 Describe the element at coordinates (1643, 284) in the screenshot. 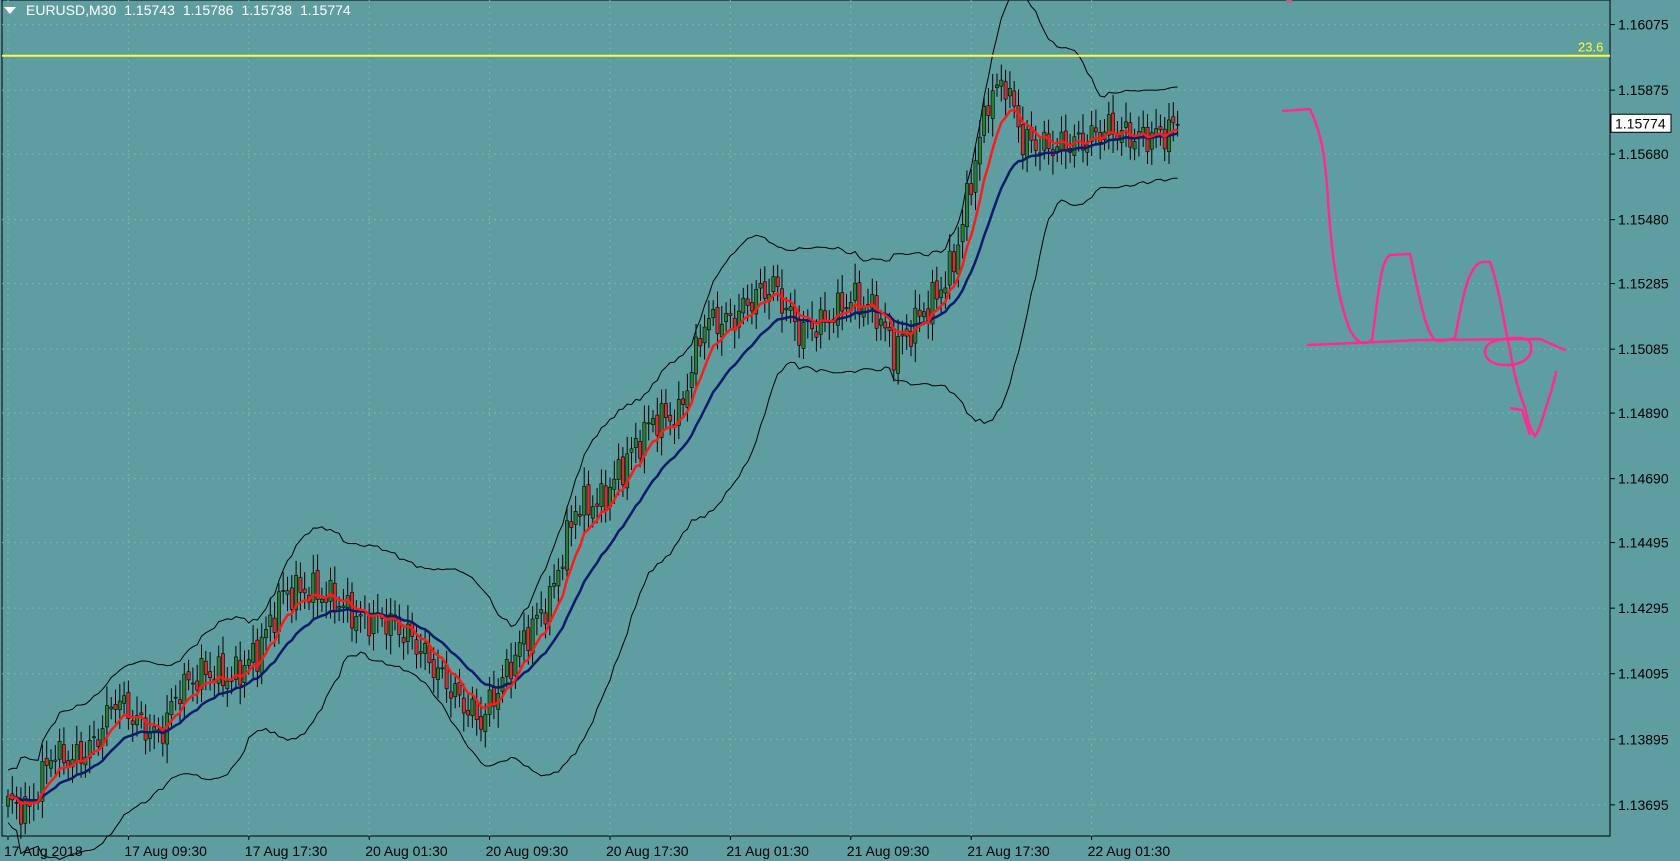

I see `y-tick-label: 1.15285` at that location.